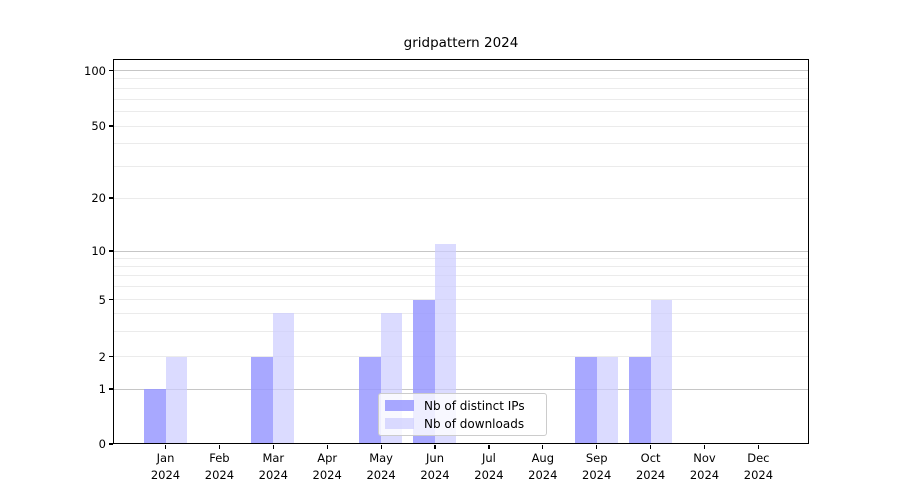 The height and width of the screenshot is (500, 900). I want to click on y-tick-label-20: 20, so click(98, 198).